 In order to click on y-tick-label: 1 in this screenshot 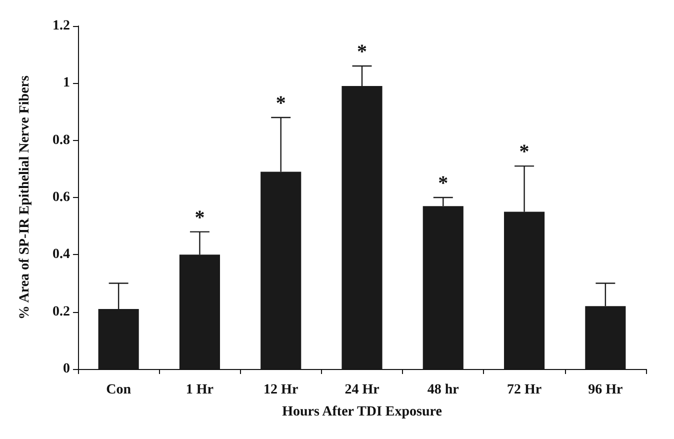, I will do `click(66, 83)`.